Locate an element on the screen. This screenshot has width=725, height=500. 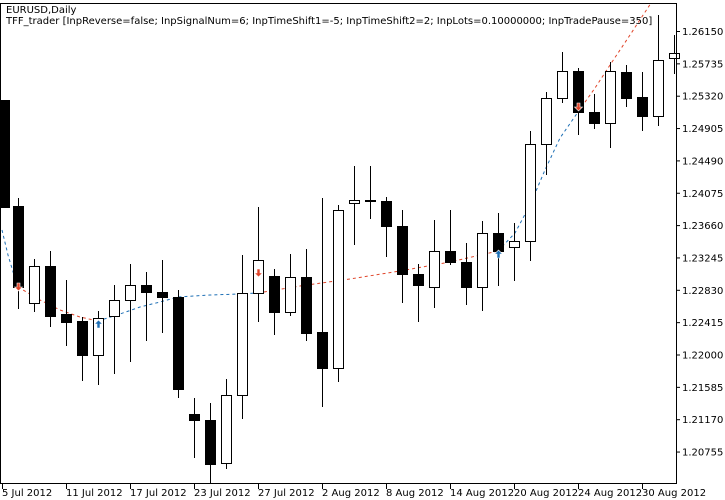
price-tick-label: 1.24490 is located at coordinates (702, 161).